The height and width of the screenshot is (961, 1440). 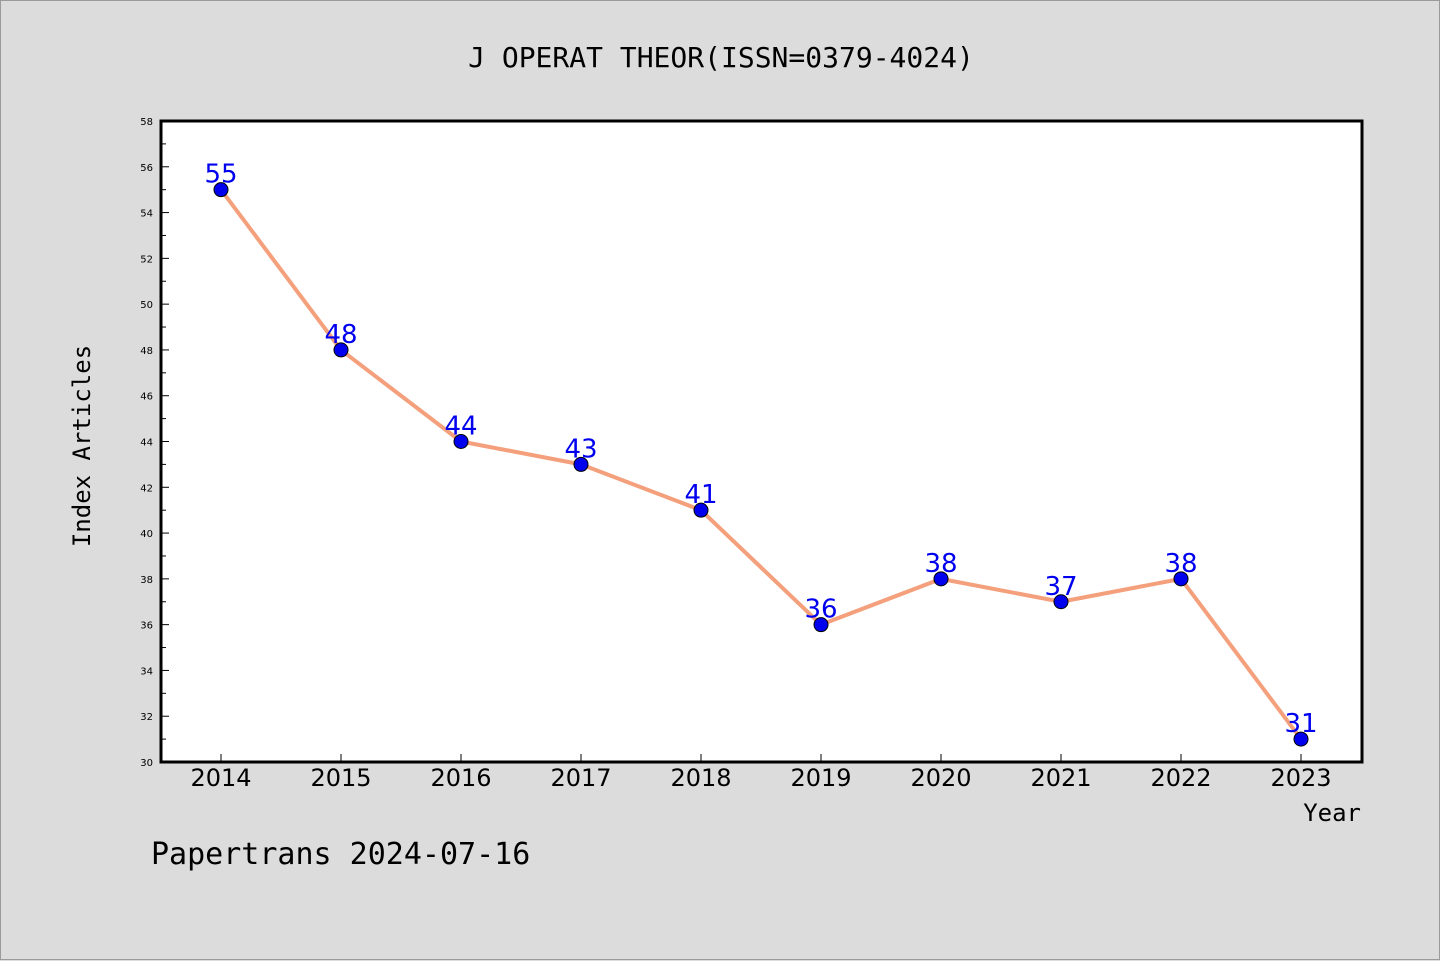 What do you see at coordinates (580, 449) in the screenshot?
I see `data-label: 43` at bounding box center [580, 449].